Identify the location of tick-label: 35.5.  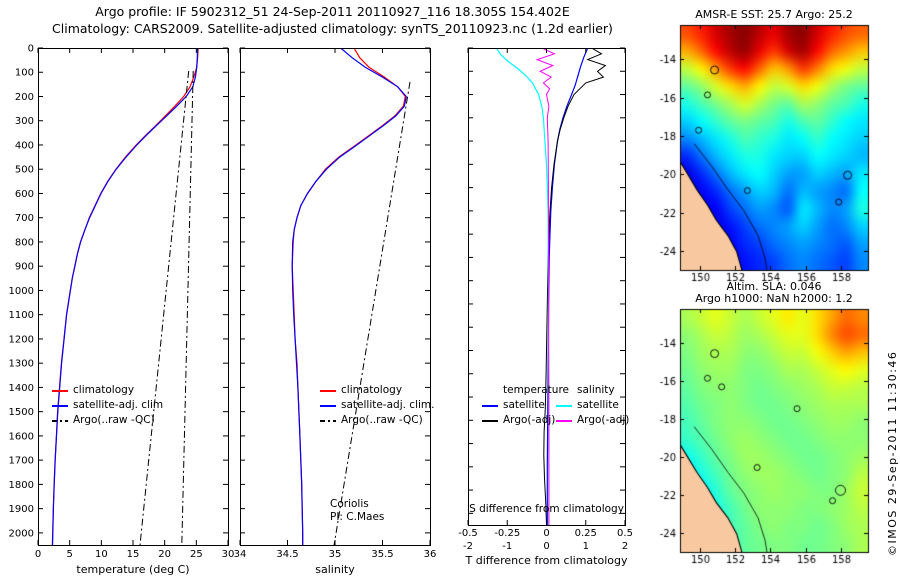
(382, 554).